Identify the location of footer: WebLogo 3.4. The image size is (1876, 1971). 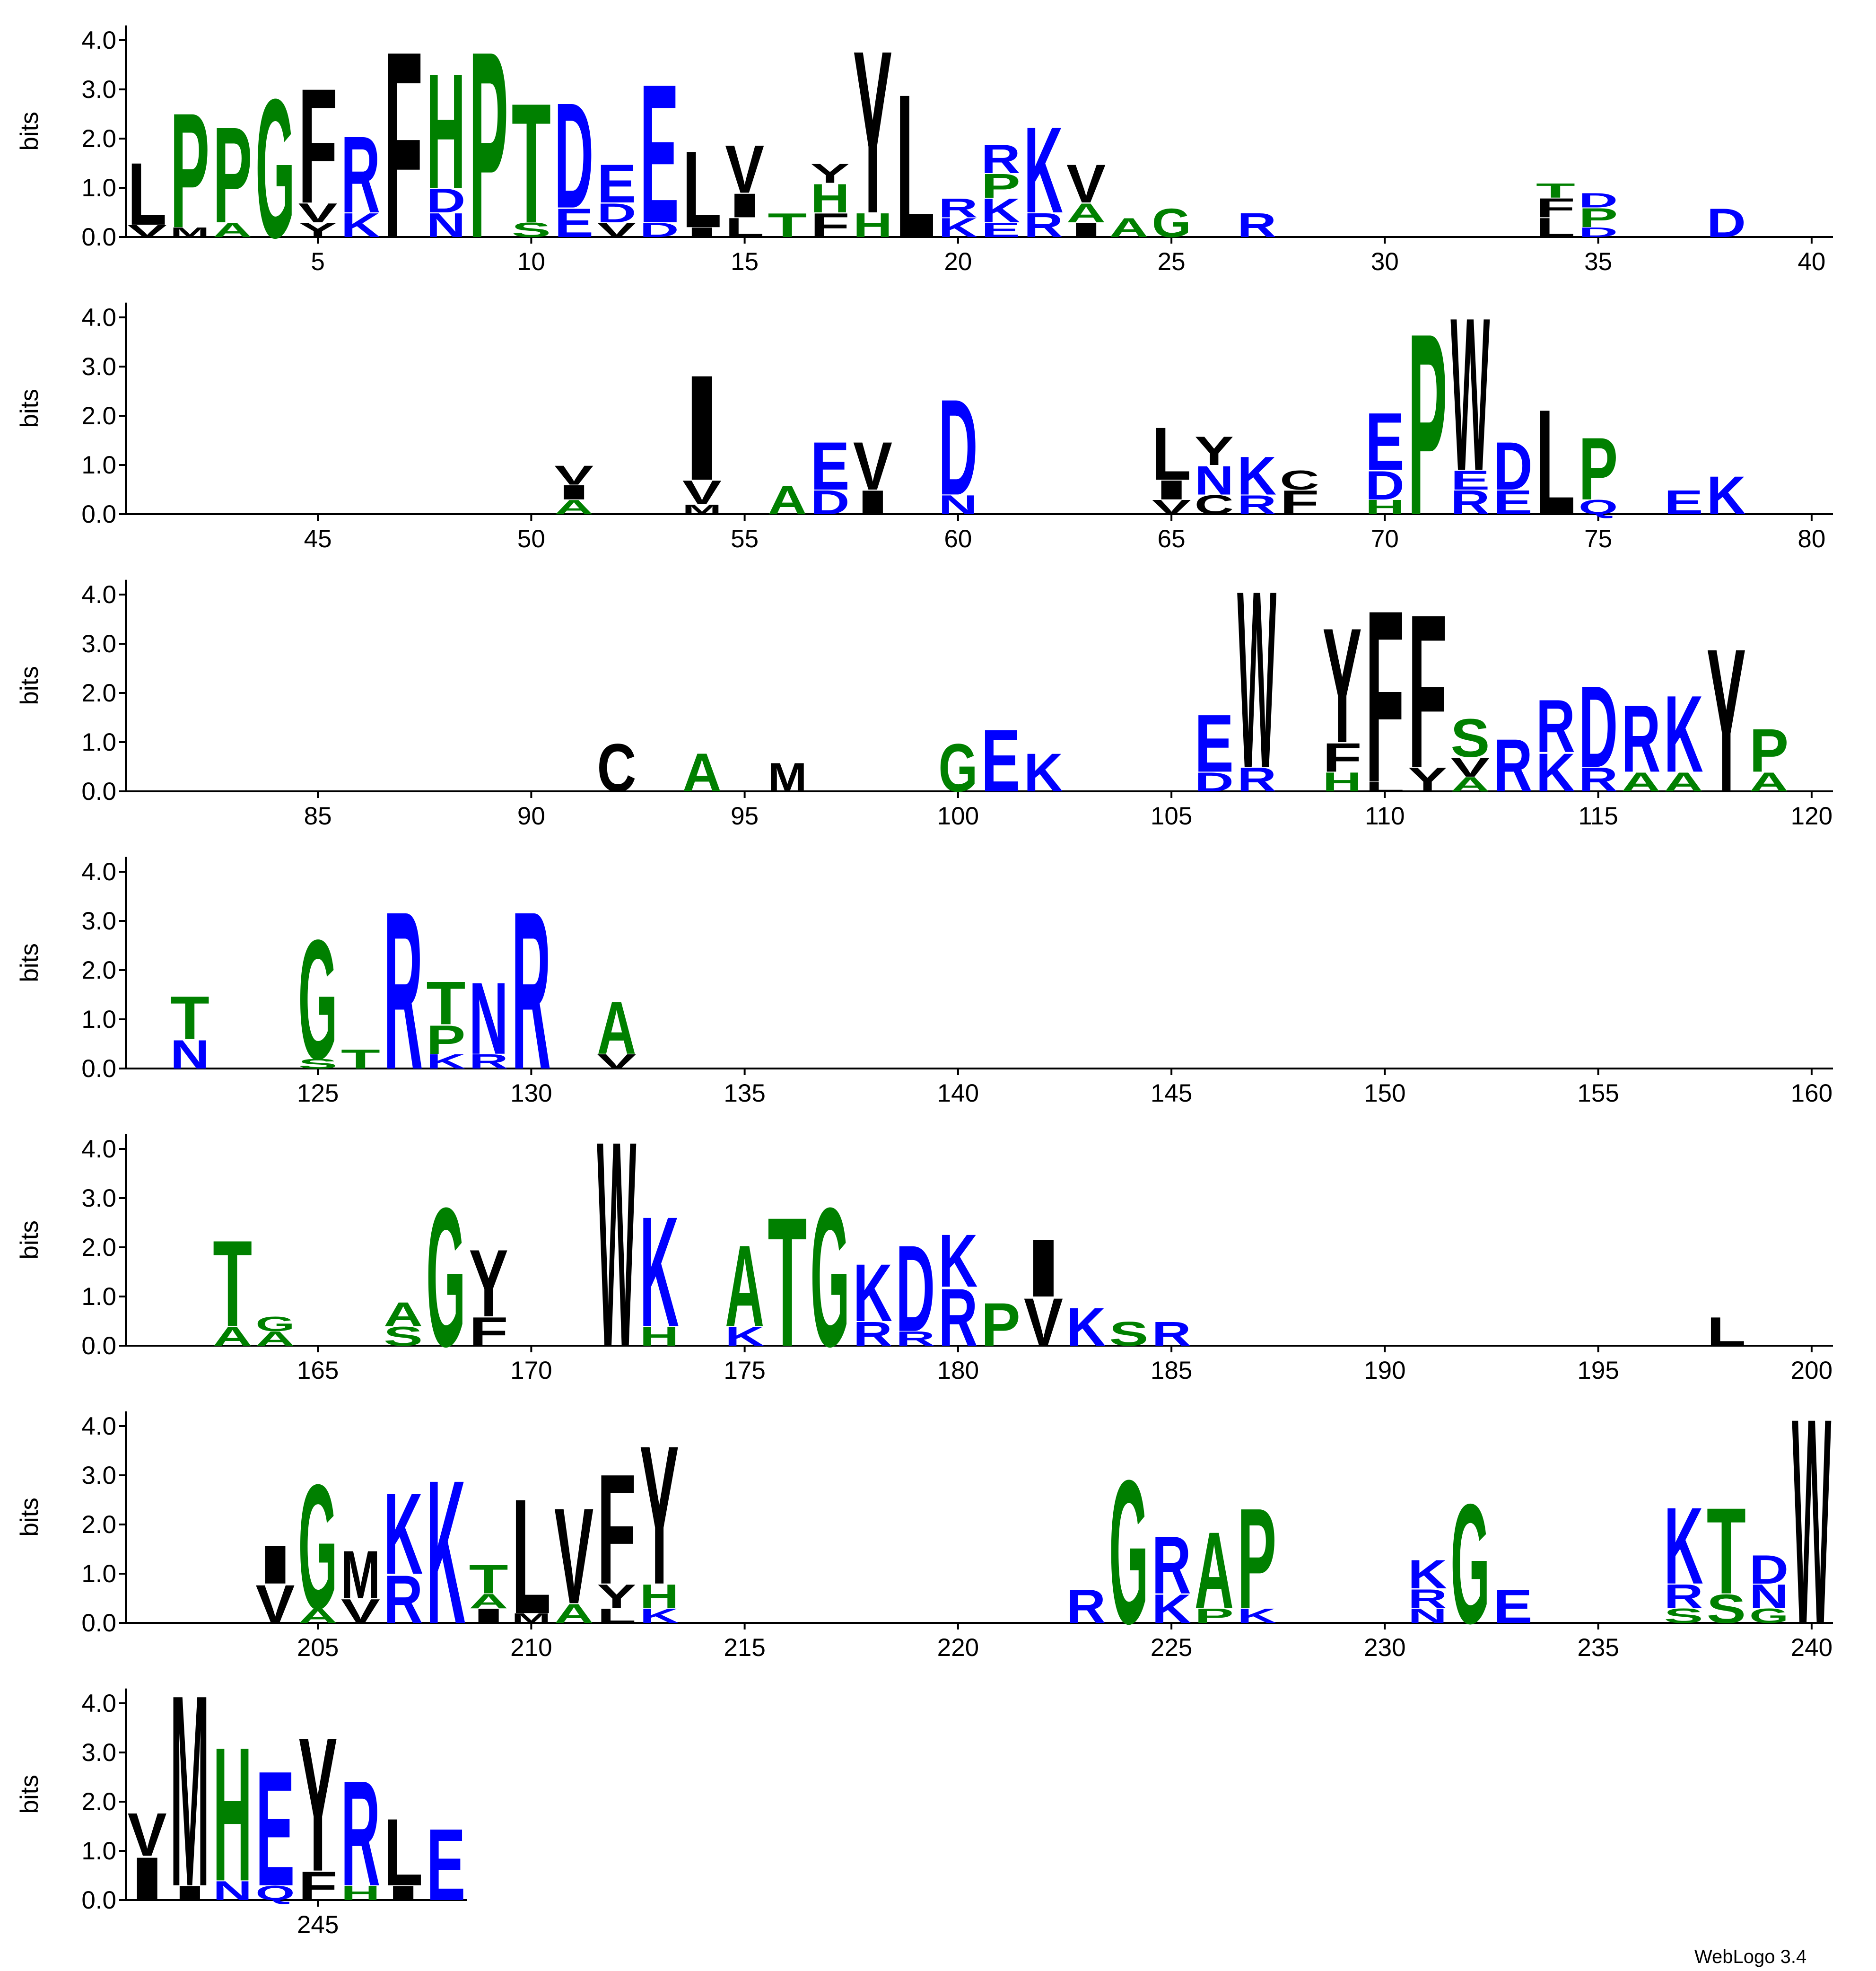
(1750, 1957).